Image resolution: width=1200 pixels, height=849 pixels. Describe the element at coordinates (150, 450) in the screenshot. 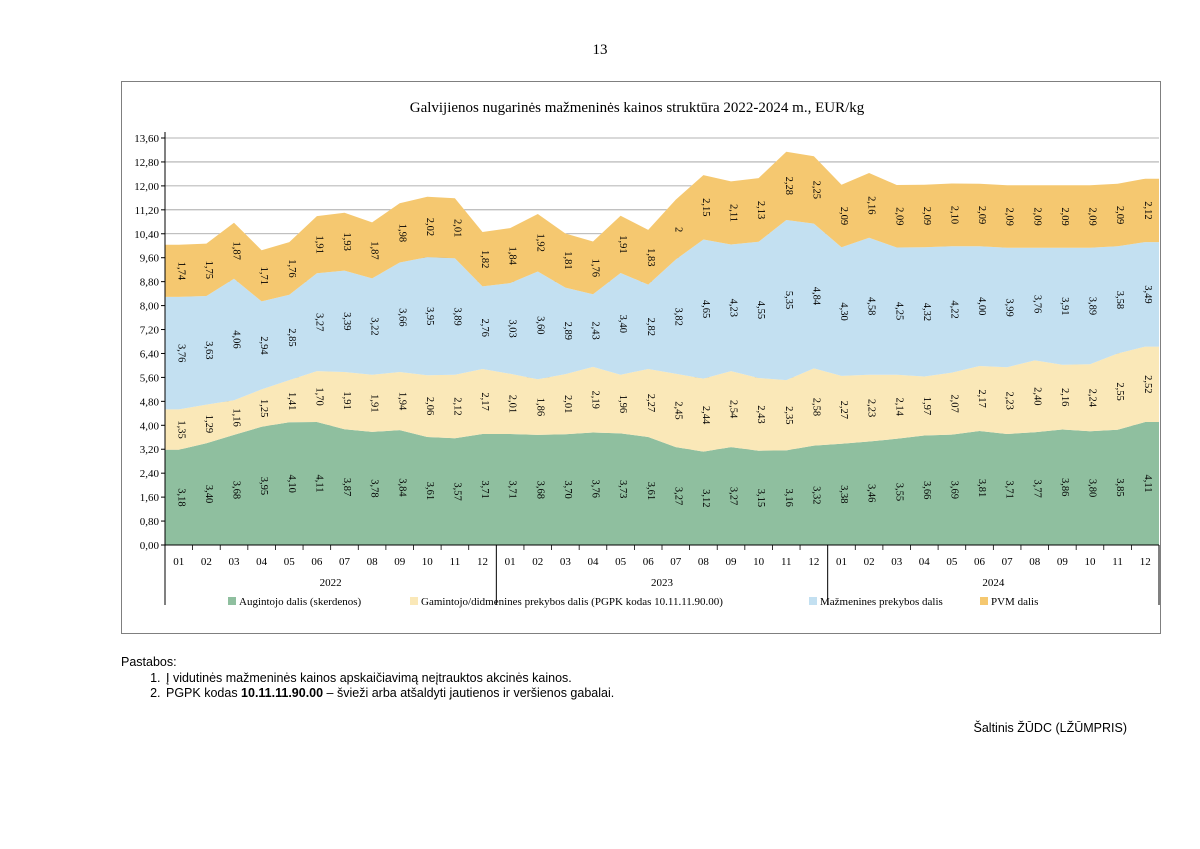

I see `y-tick-label: 3,20` at that location.